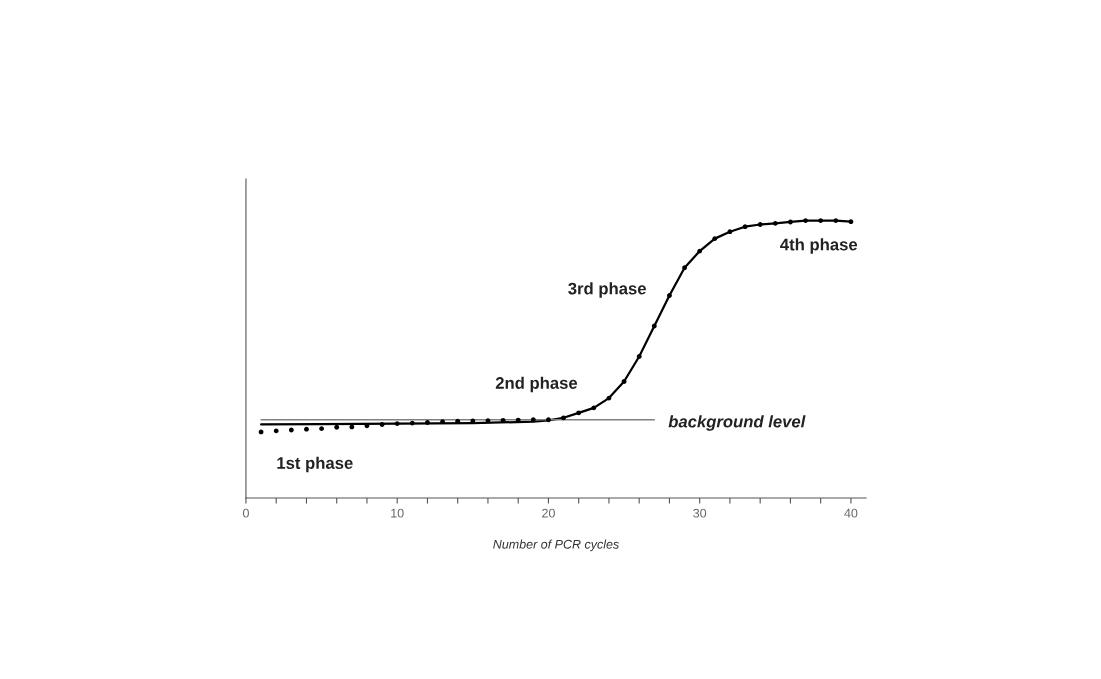  What do you see at coordinates (397, 513) in the screenshot?
I see `x-tick-label: 10` at bounding box center [397, 513].